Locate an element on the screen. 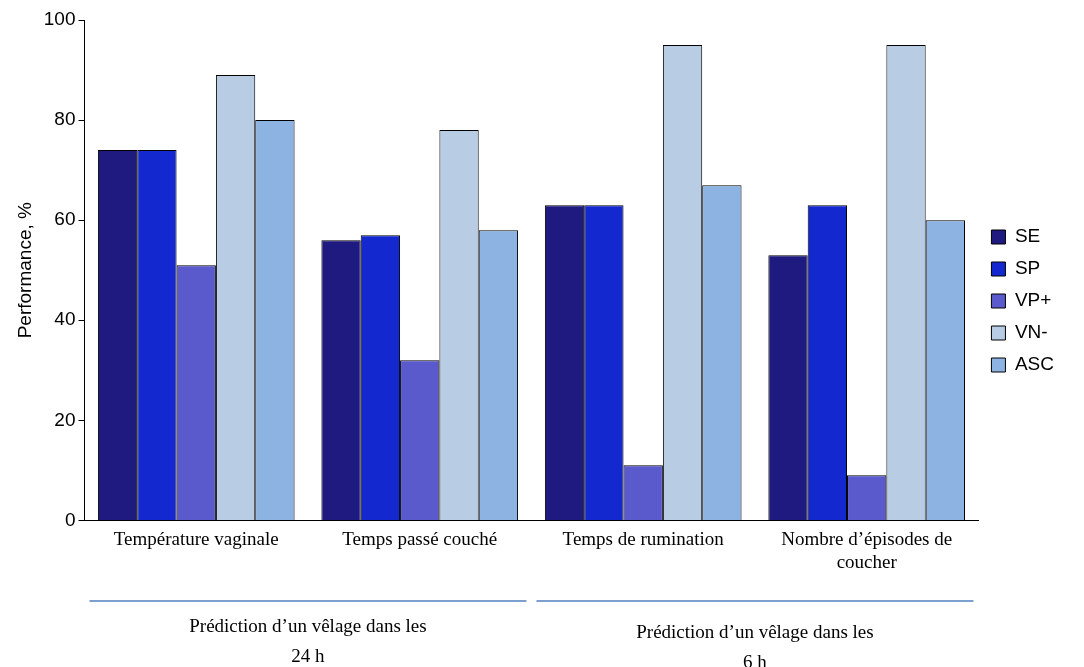  text: Prédiction d’un vêlage dans les 24 h is located at coordinates (308, 640).